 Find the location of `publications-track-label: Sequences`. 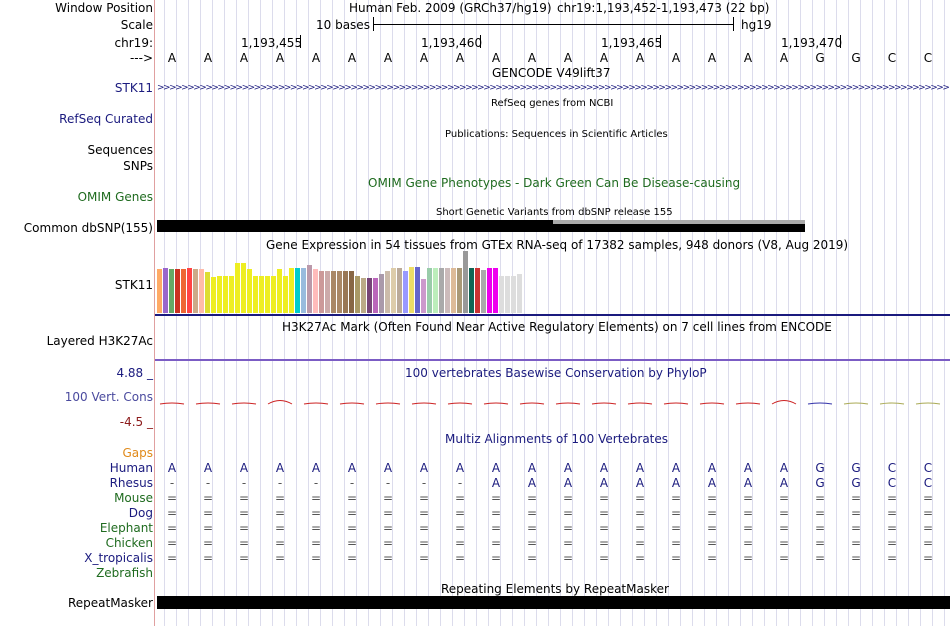

publications-track-label: Sequences is located at coordinates (120, 150).